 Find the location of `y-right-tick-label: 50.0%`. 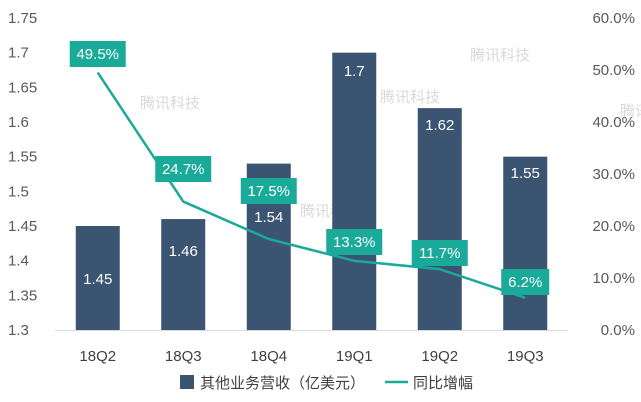

y-right-tick-label: 50.0% is located at coordinates (613, 70).